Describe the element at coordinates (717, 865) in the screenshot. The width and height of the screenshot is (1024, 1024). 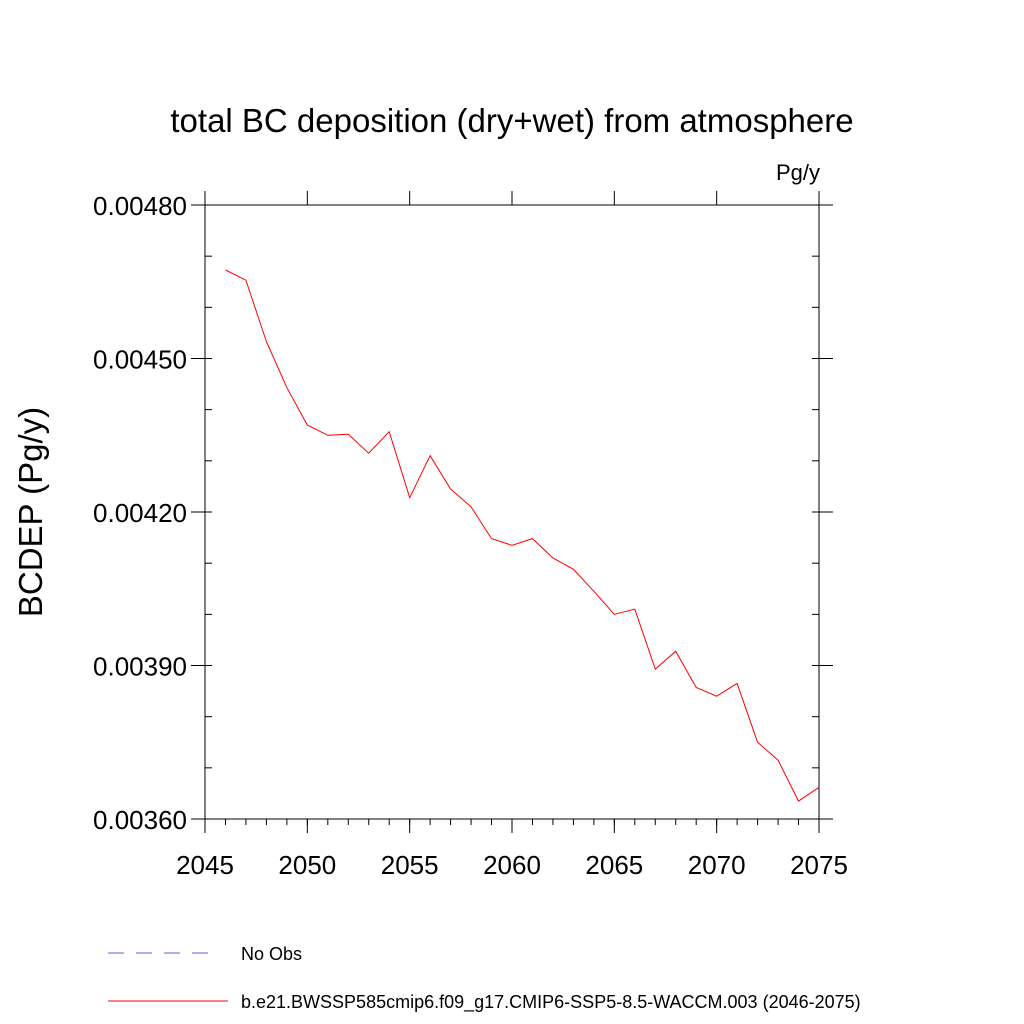
I see `x-tick-label: 2070` at that location.